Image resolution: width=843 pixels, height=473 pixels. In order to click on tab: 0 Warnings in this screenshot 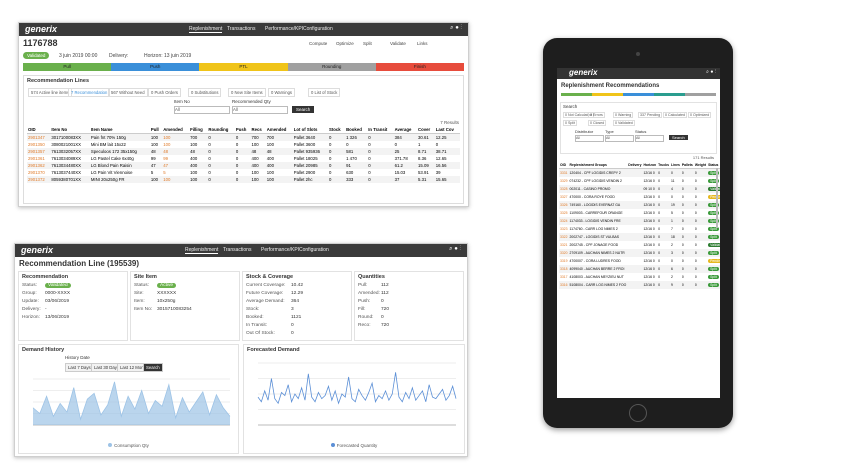, I will do `click(282, 92)`.